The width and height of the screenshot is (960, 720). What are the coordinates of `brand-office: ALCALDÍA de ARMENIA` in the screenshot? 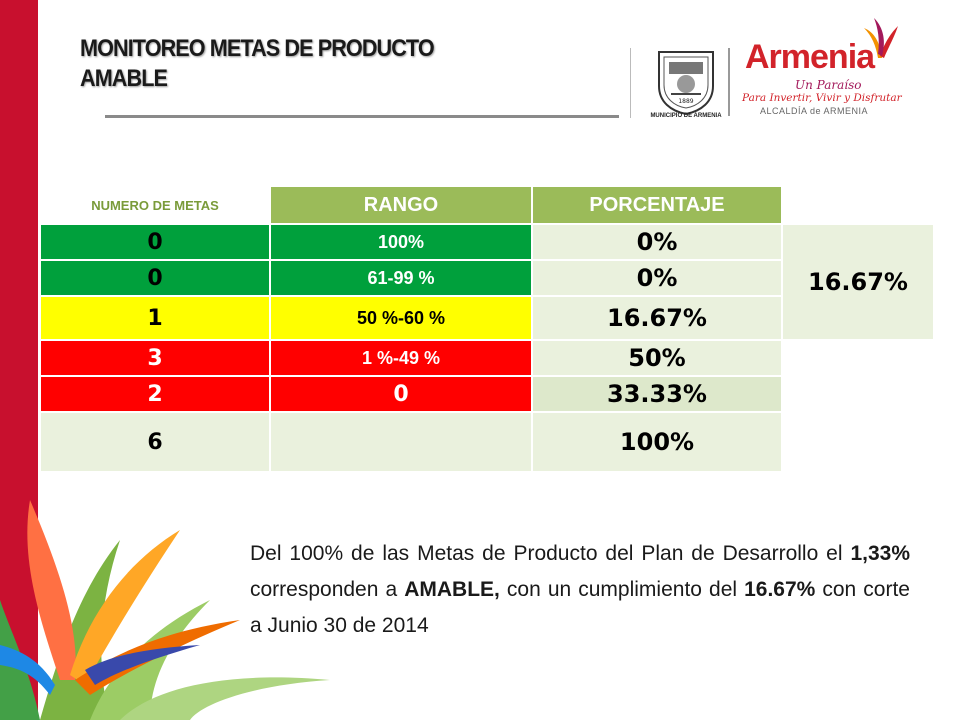 It's located at (814, 111).